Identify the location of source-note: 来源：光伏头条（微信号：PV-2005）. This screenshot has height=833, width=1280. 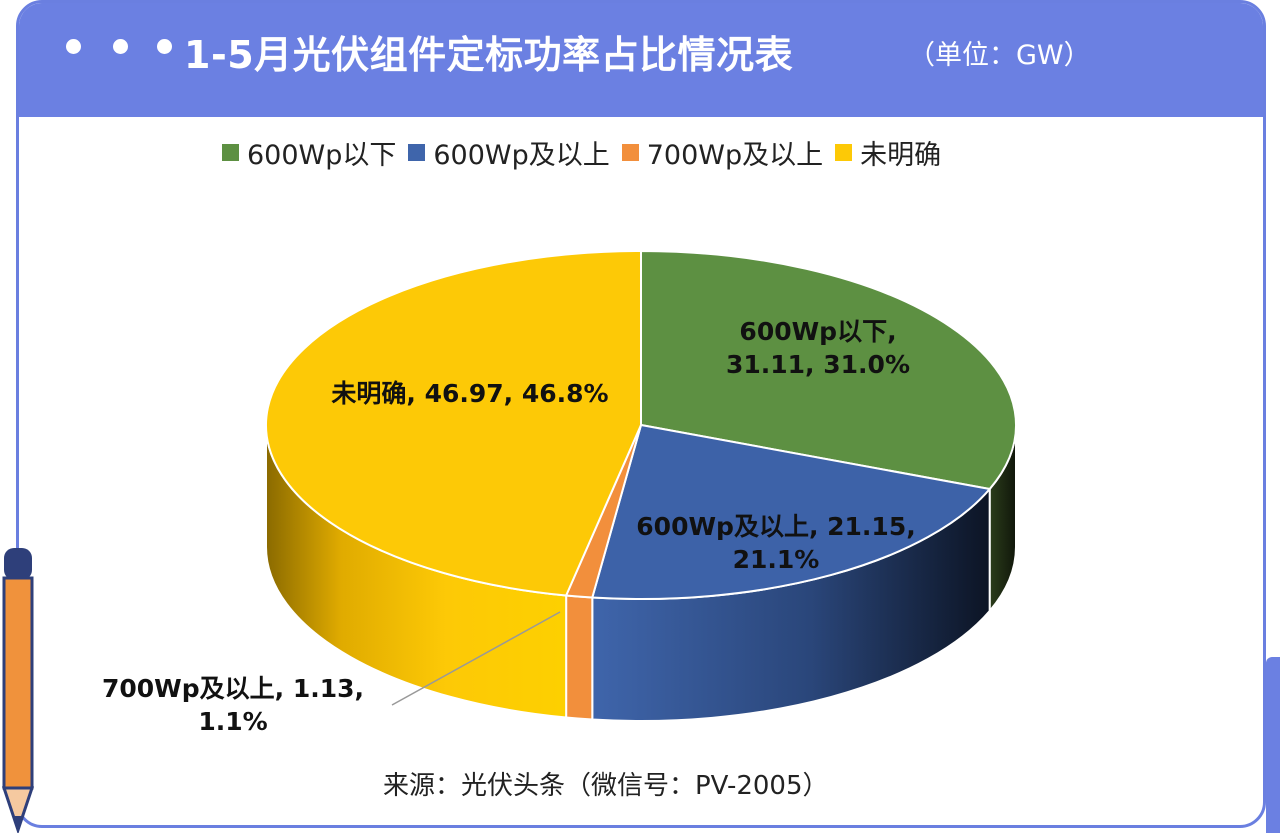
(606, 786).